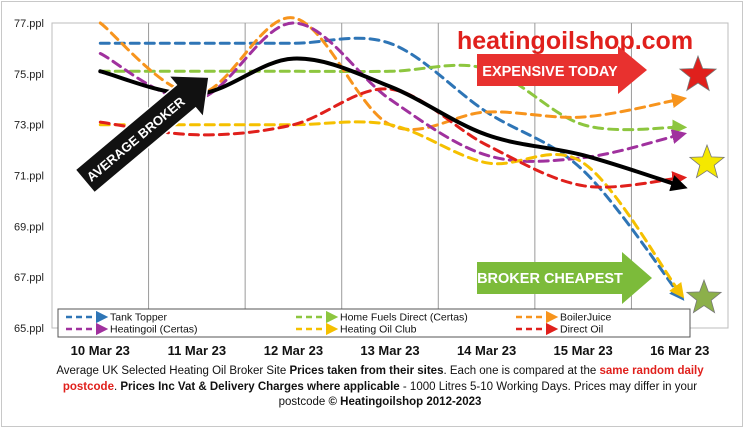 The height and width of the screenshot is (430, 746). What do you see at coordinates (581, 330) in the screenshot?
I see `legend-label: Direct Oil` at bounding box center [581, 330].